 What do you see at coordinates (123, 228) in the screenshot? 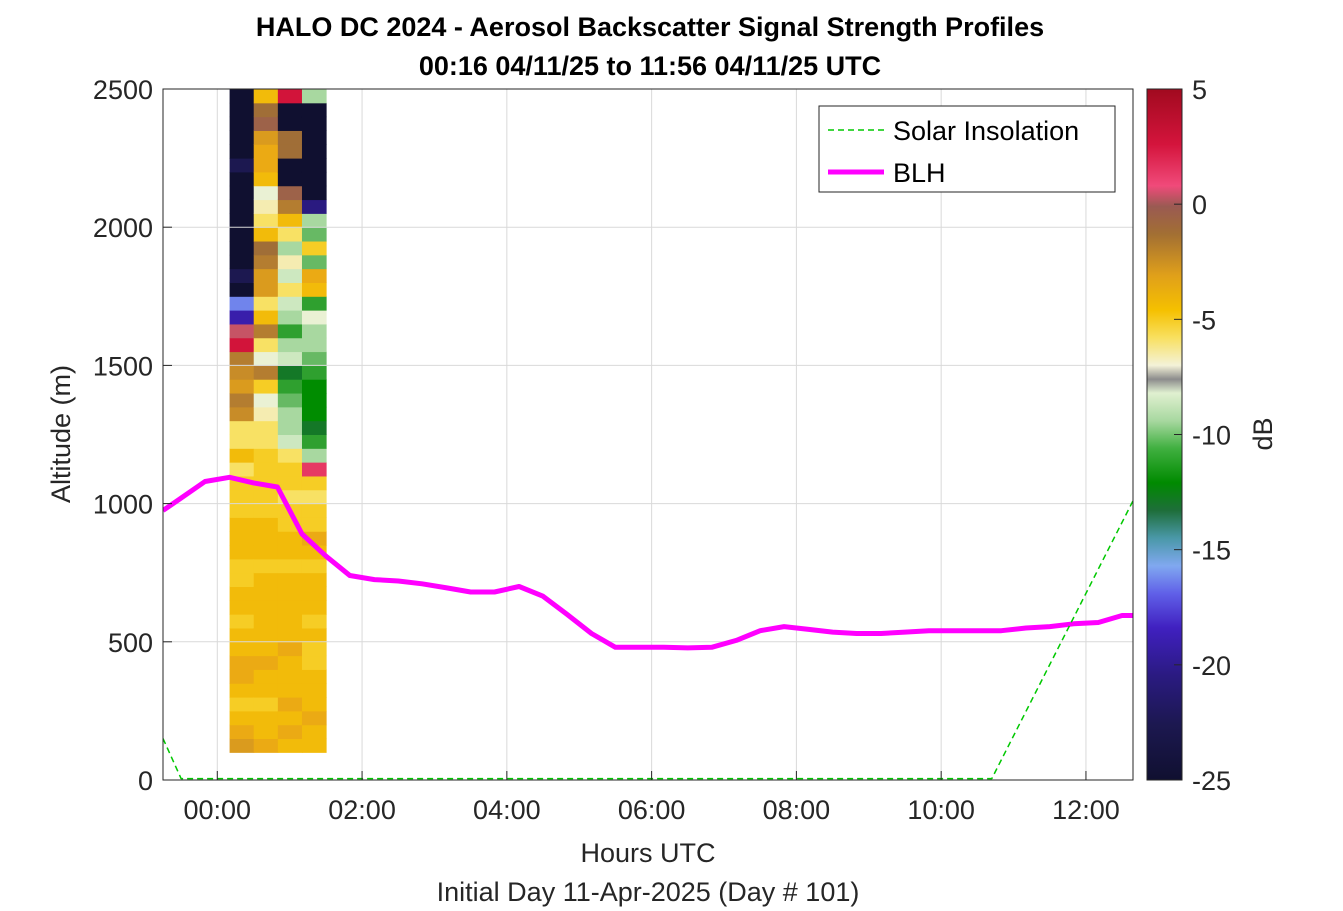
I see `y-tick-label: 2000` at bounding box center [123, 228].